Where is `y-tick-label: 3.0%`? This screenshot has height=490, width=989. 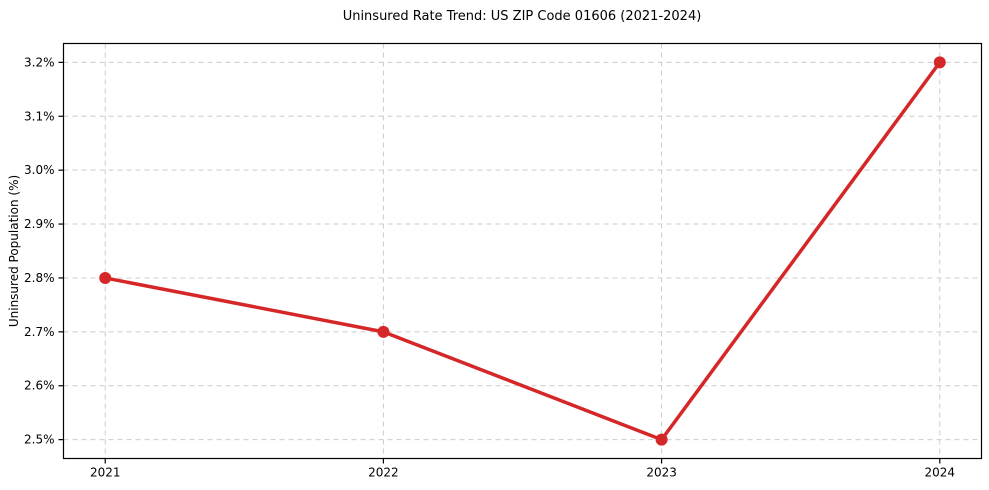 y-tick-label: 3.0% is located at coordinates (39, 170).